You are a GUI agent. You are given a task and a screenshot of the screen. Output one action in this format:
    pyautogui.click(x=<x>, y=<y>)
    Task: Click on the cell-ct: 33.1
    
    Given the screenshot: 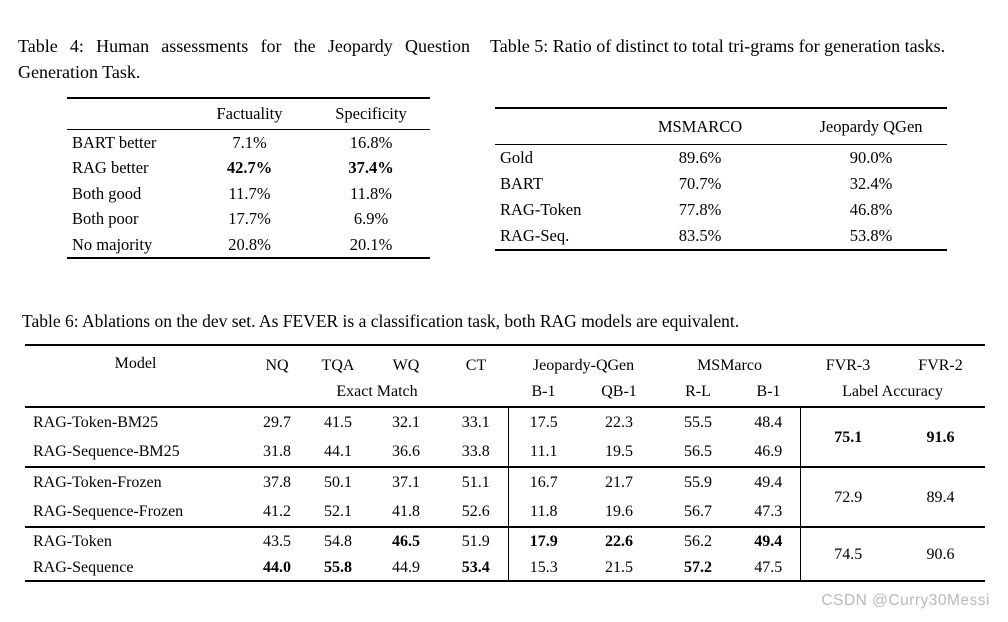 What is the action you would take?
    pyautogui.click(x=475, y=422)
    